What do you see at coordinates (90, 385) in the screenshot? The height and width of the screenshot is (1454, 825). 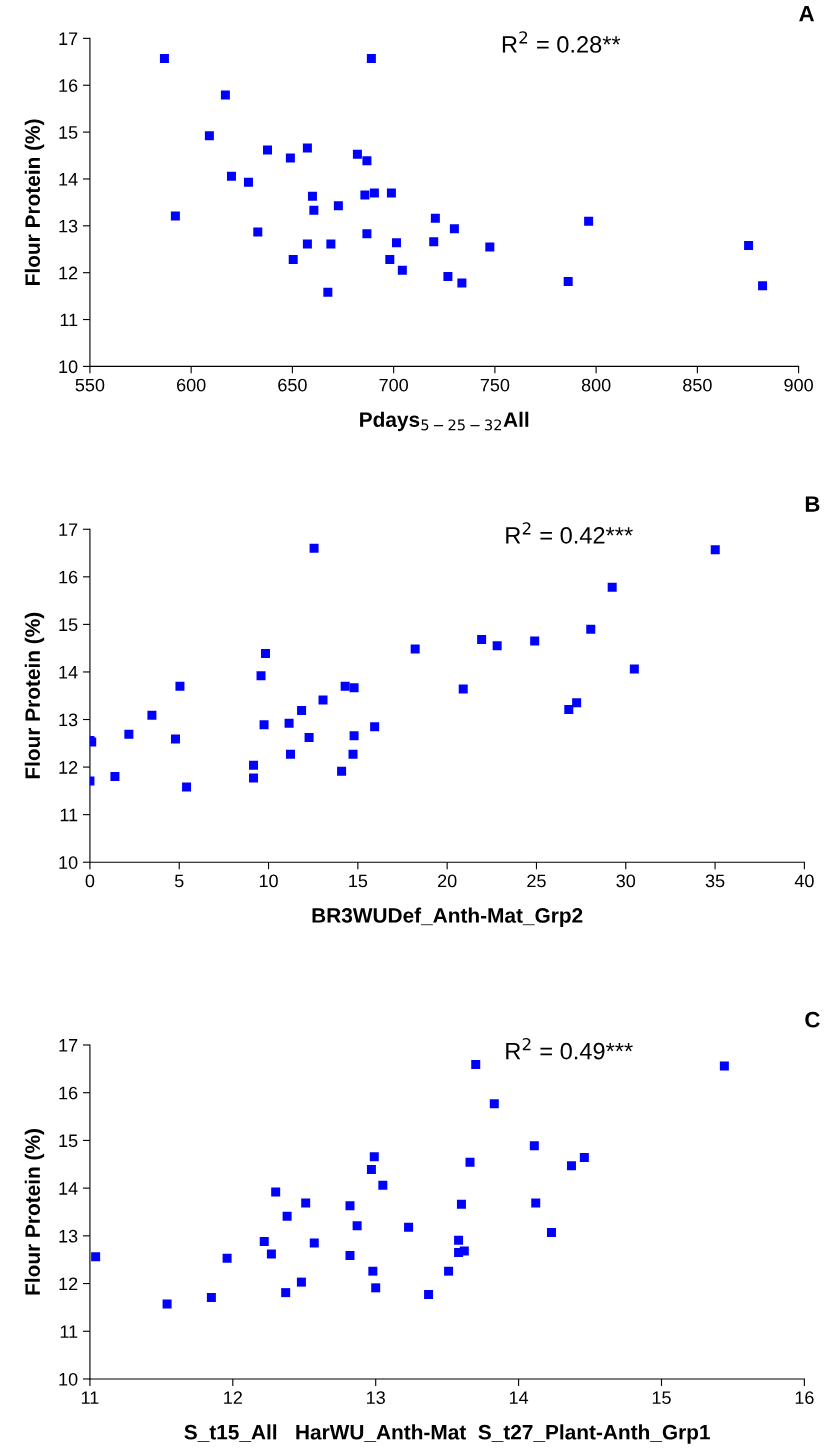 I see `x-tick-label: 550` at bounding box center [90, 385].